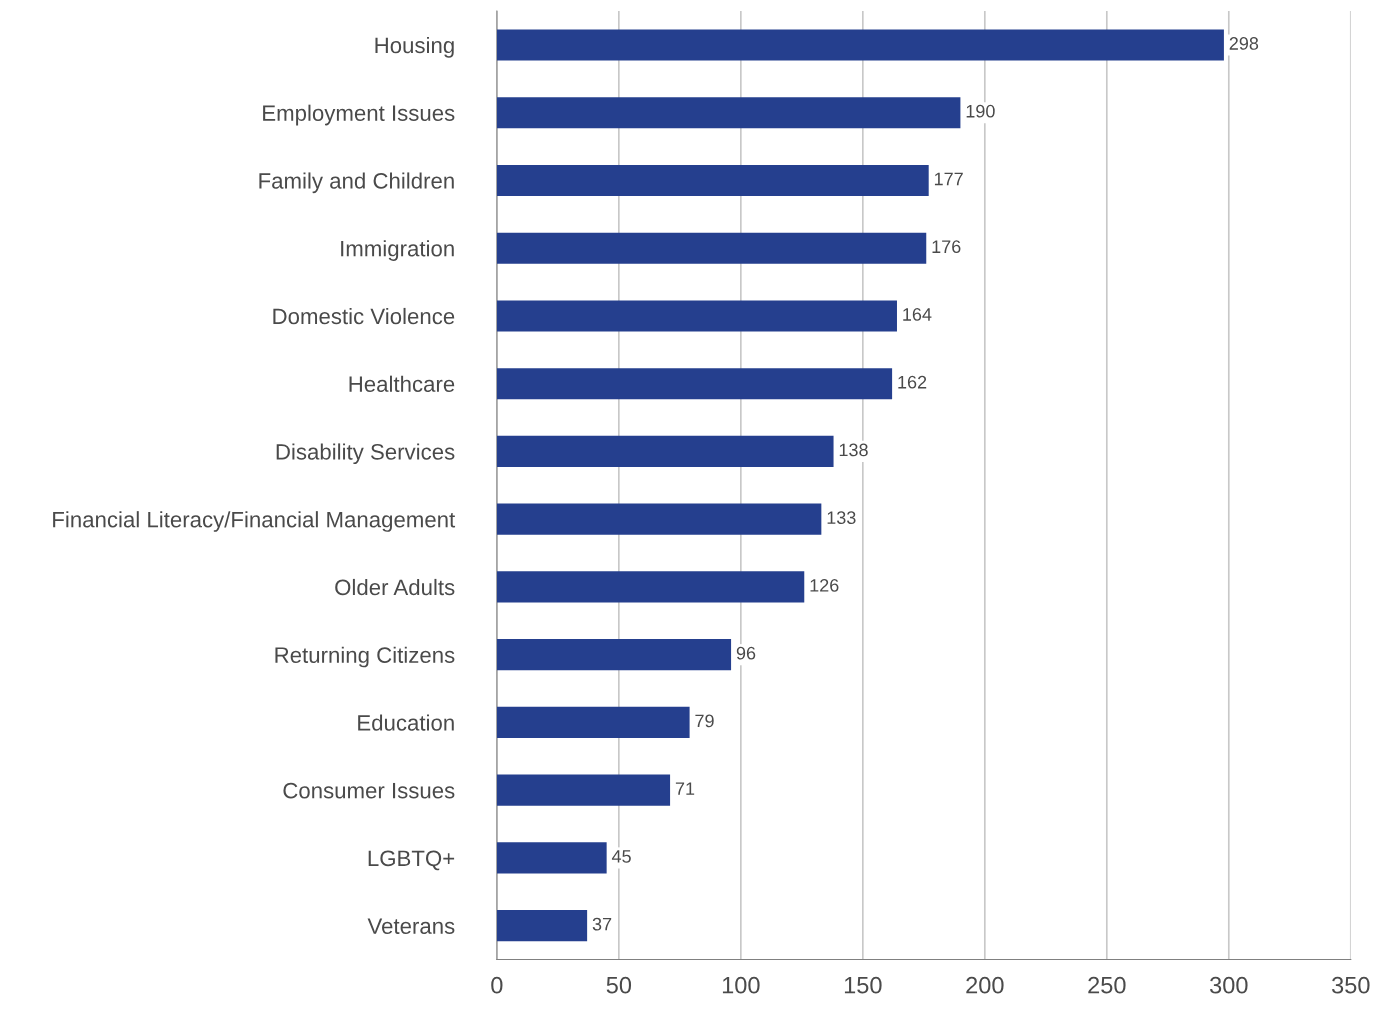 The width and height of the screenshot is (1384, 1009). What do you see at coordinates (365, 454) in the screenshot?
I see `y-tick-label: Disability Services` at bounding box center [365, 454].